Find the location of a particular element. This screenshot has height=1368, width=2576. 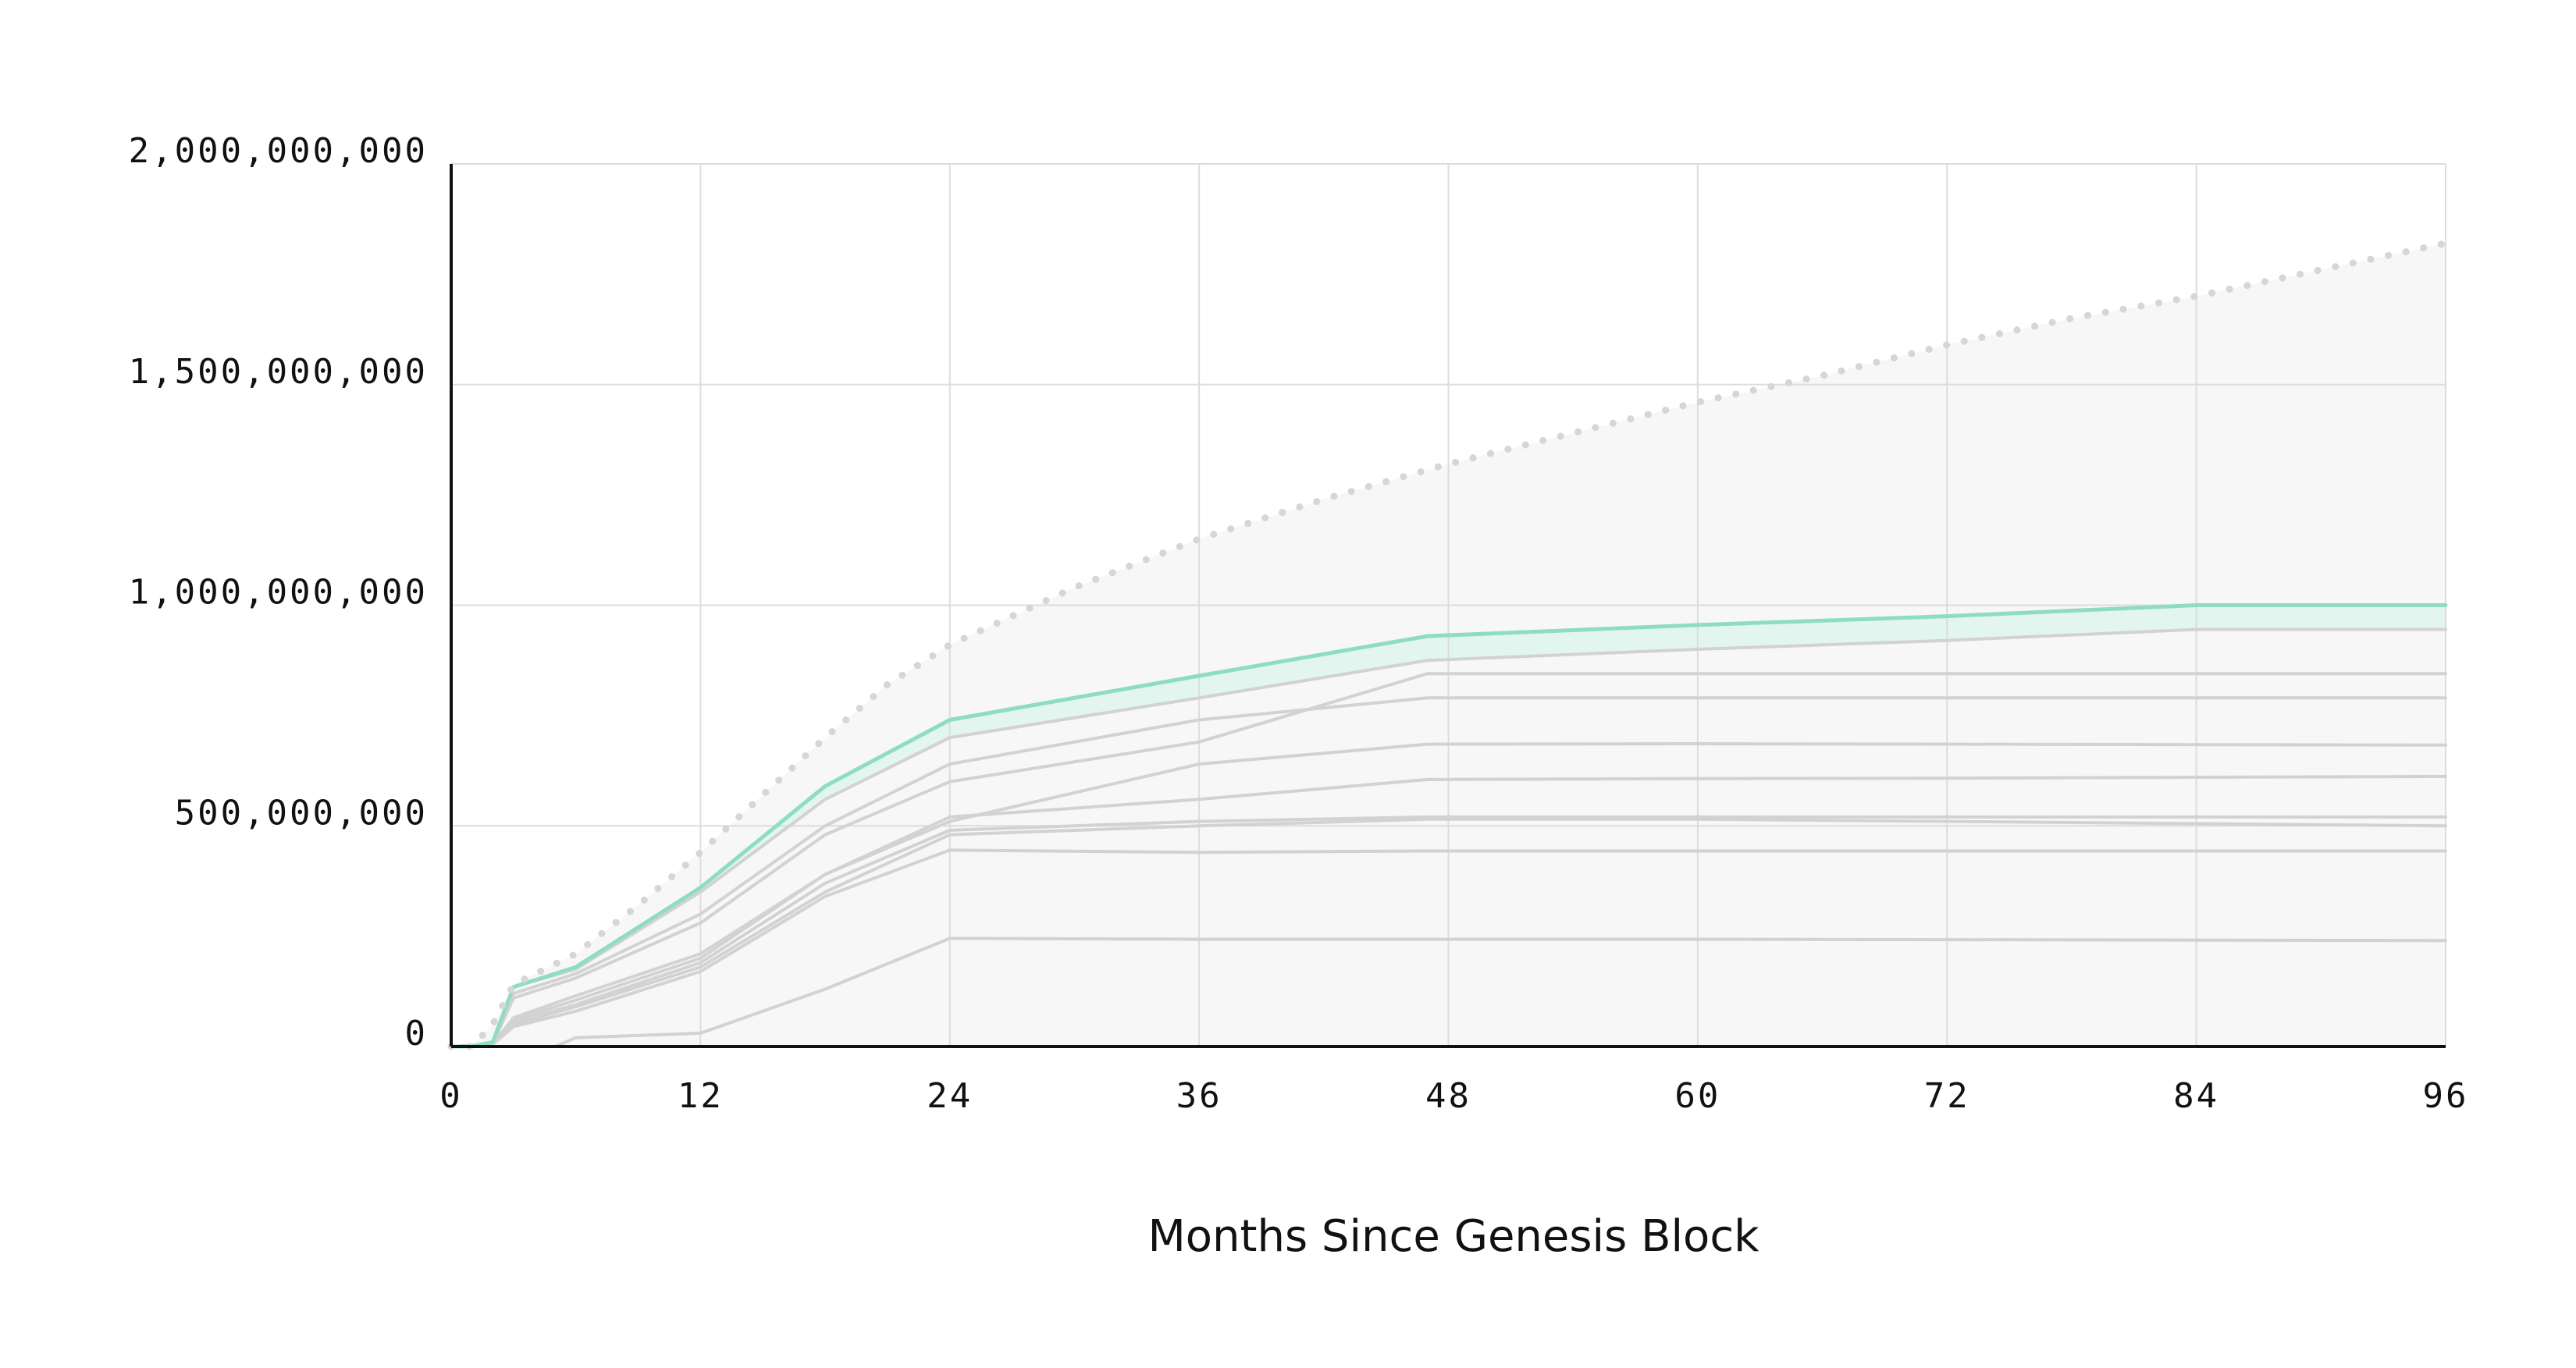

x-tick-label: 60 is located at coordinates (1697, 1096).